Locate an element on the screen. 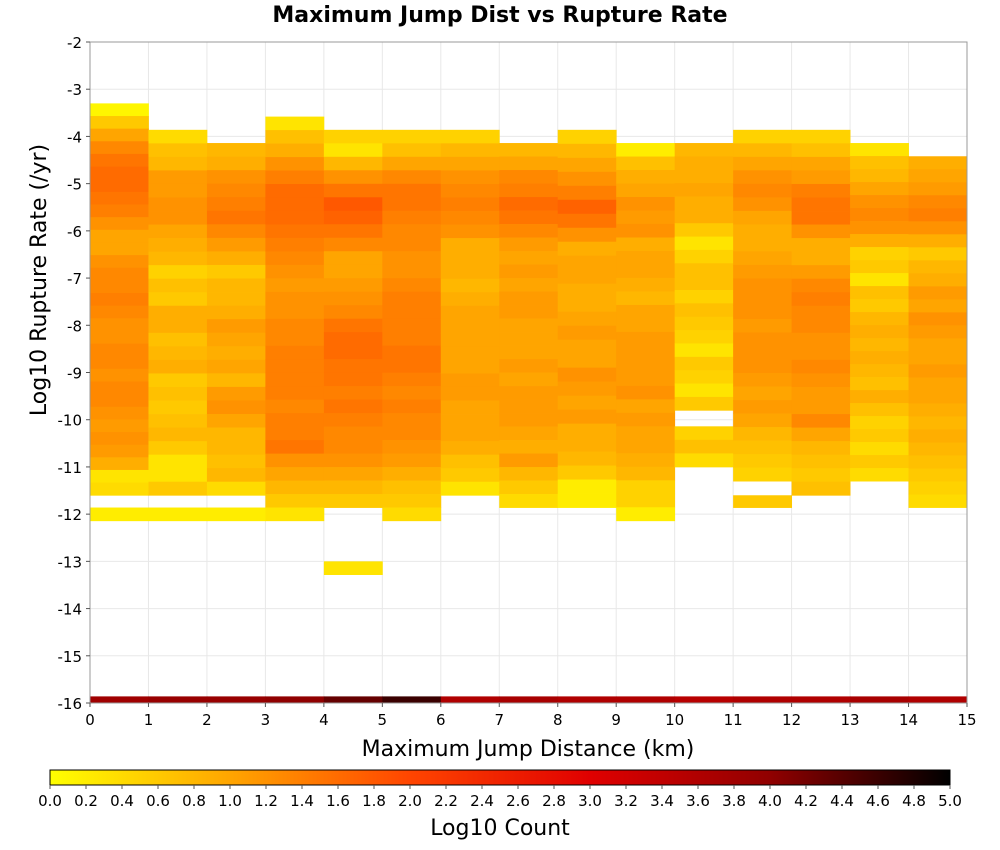 The height and width of the screenshot is (850, 1000). colorbar-tick-label: 1.6 is located at coordinates (338, 801).